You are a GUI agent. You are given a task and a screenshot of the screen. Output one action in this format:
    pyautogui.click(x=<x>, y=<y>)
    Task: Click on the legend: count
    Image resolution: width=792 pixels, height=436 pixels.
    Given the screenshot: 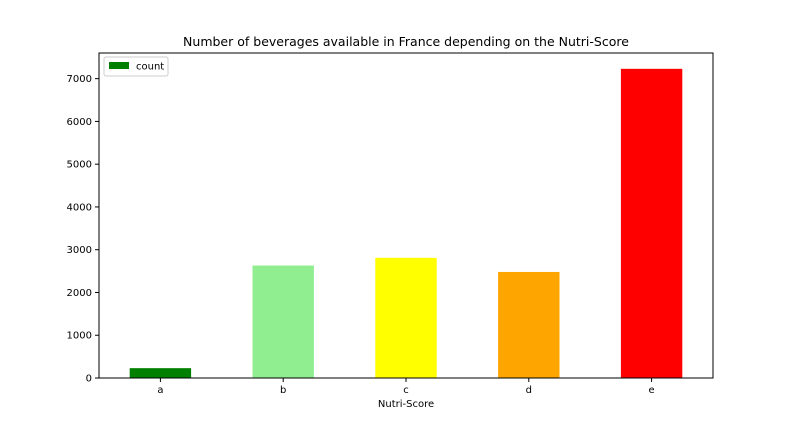 What is the action you would take?
    pyautogui.click(x=136, y=66)
    